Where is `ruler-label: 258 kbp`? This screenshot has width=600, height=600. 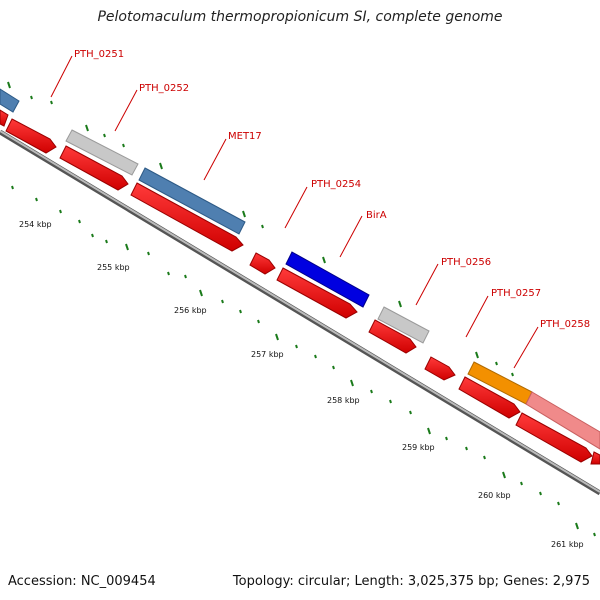 ruler-label: 258 kbp is located at coordinates (343, 400).